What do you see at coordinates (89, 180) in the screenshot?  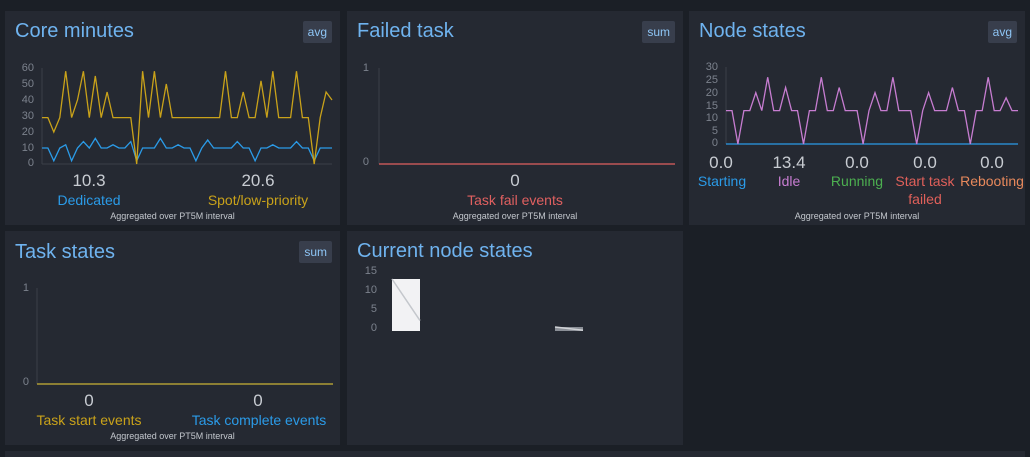 I see `dedicated-value: 10.3` at bounding box center [89, 180].